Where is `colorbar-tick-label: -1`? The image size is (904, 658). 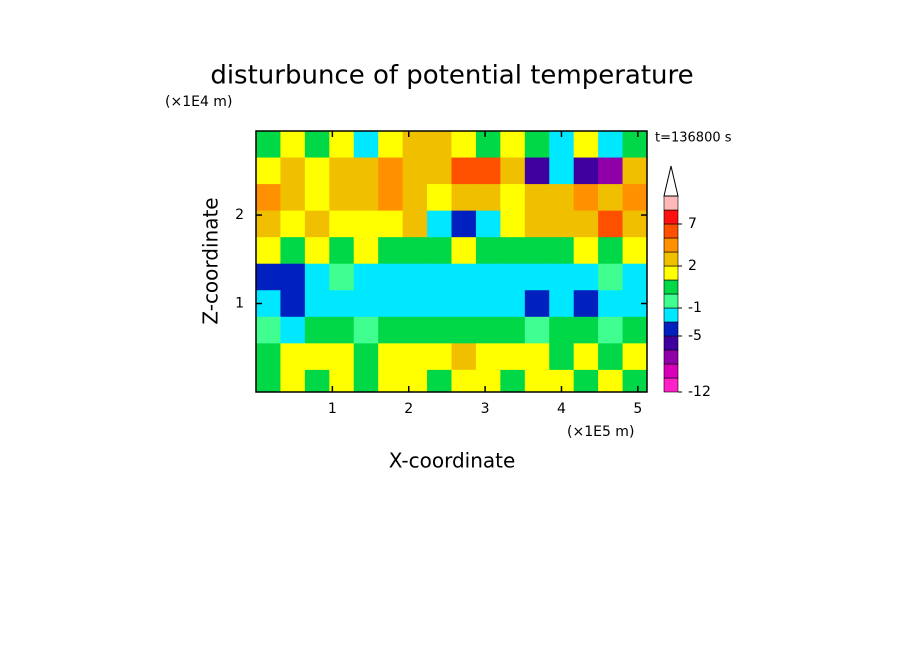 colorbar-tick-label: -1 is located at coordinates (695, 308).